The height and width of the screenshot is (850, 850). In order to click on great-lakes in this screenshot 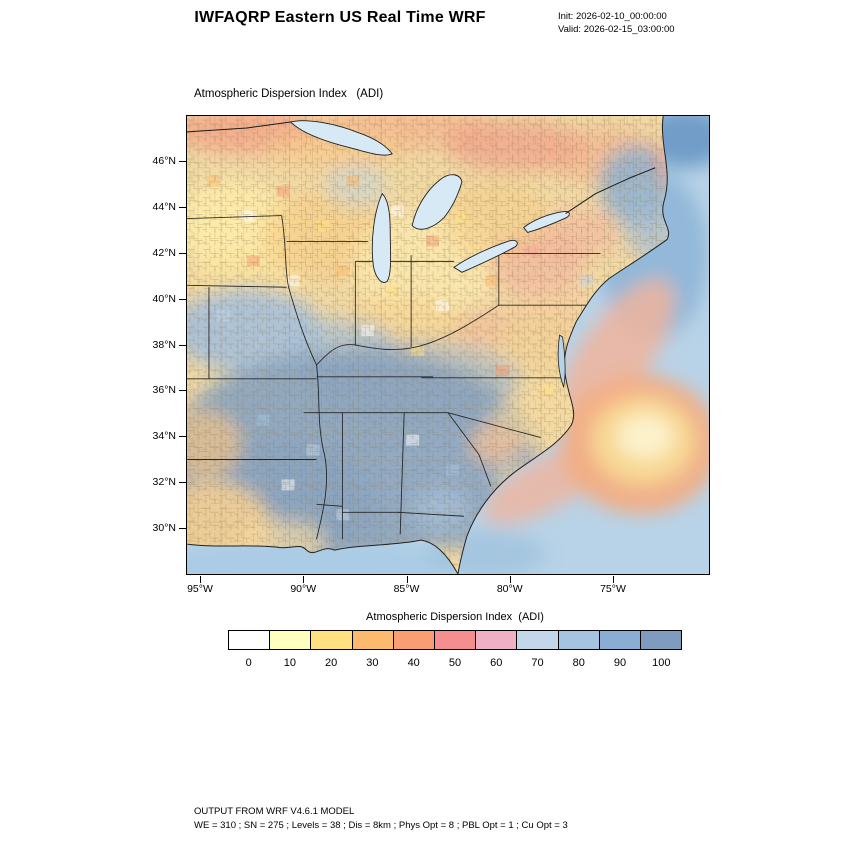, I will do `click(429, 201)`.